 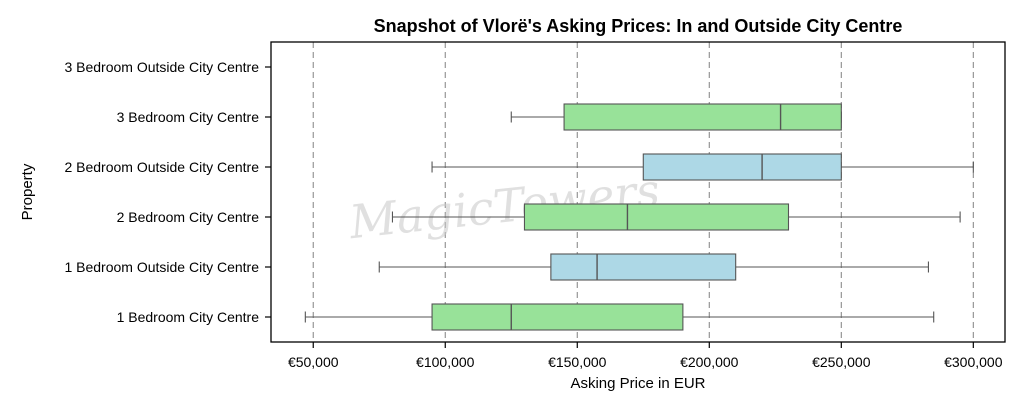 What do you see at coordinates (445, 362) in the screenshot?
I see `x-tick-label: €100,000` at bounding box center [445, 362].